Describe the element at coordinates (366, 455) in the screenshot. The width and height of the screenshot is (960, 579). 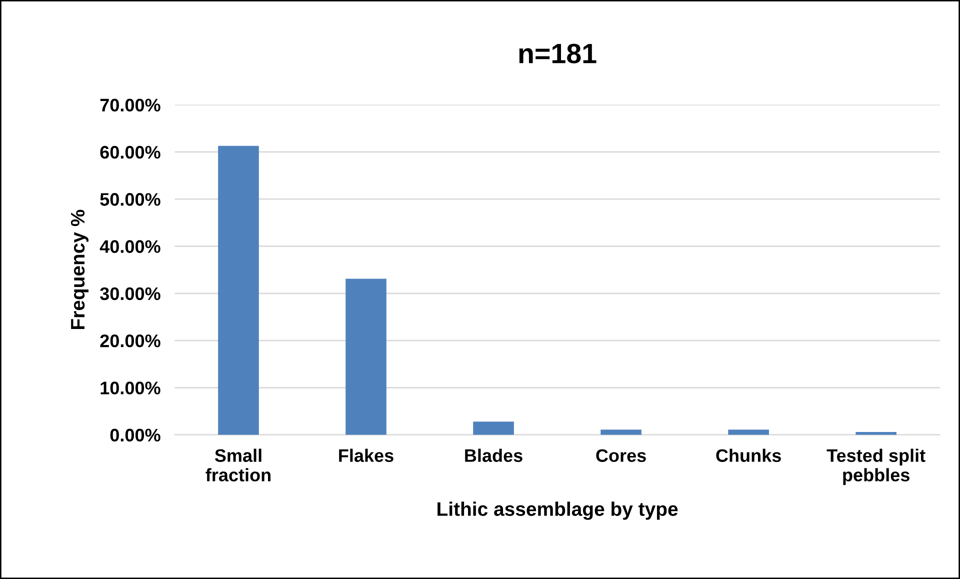
I see `x-tick-label: Flakes` at that location.